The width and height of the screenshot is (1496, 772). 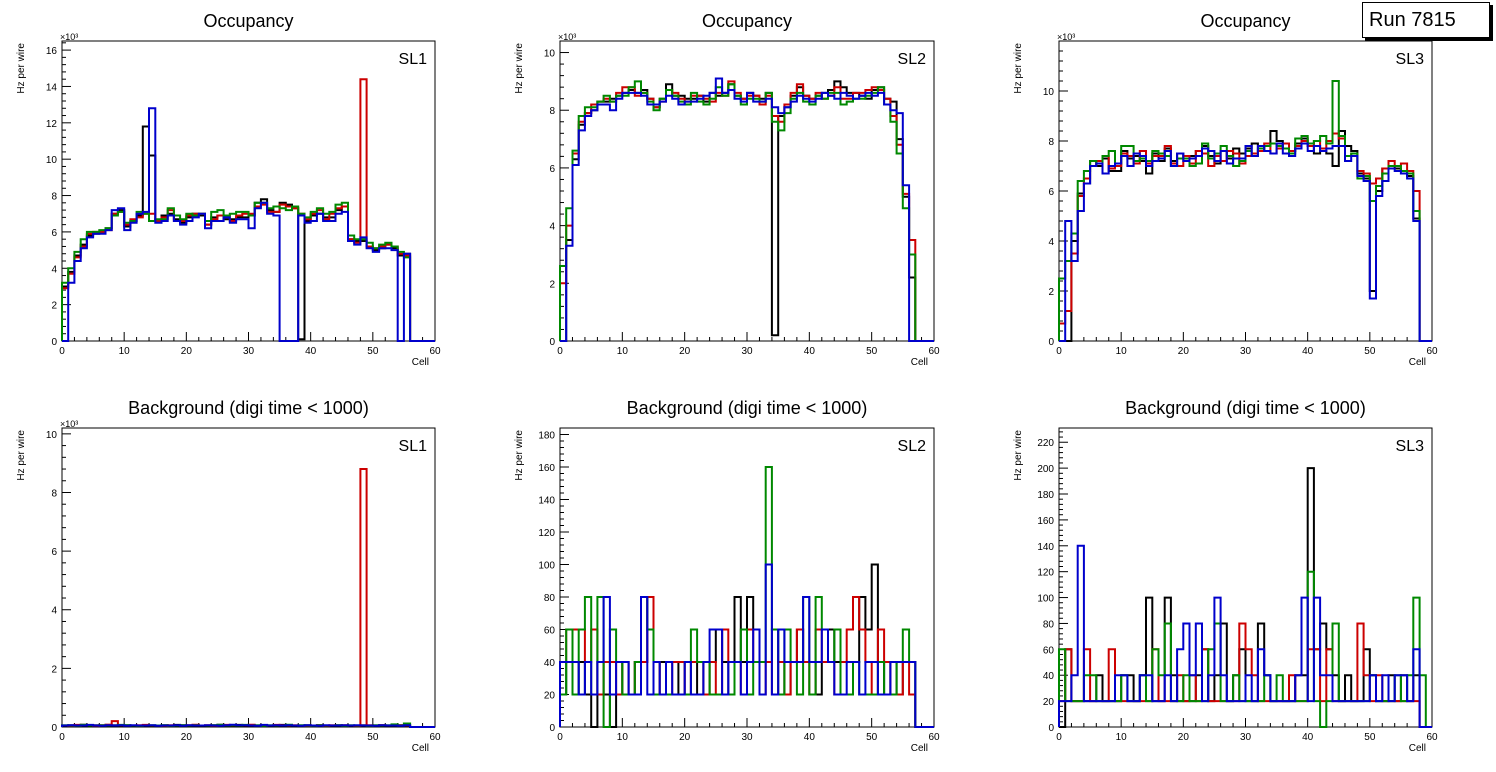 What do you see at coordinates (1045, 521) in the screenshot?
I see `y-tick-label: 160` at bounding box center [1045, 521].